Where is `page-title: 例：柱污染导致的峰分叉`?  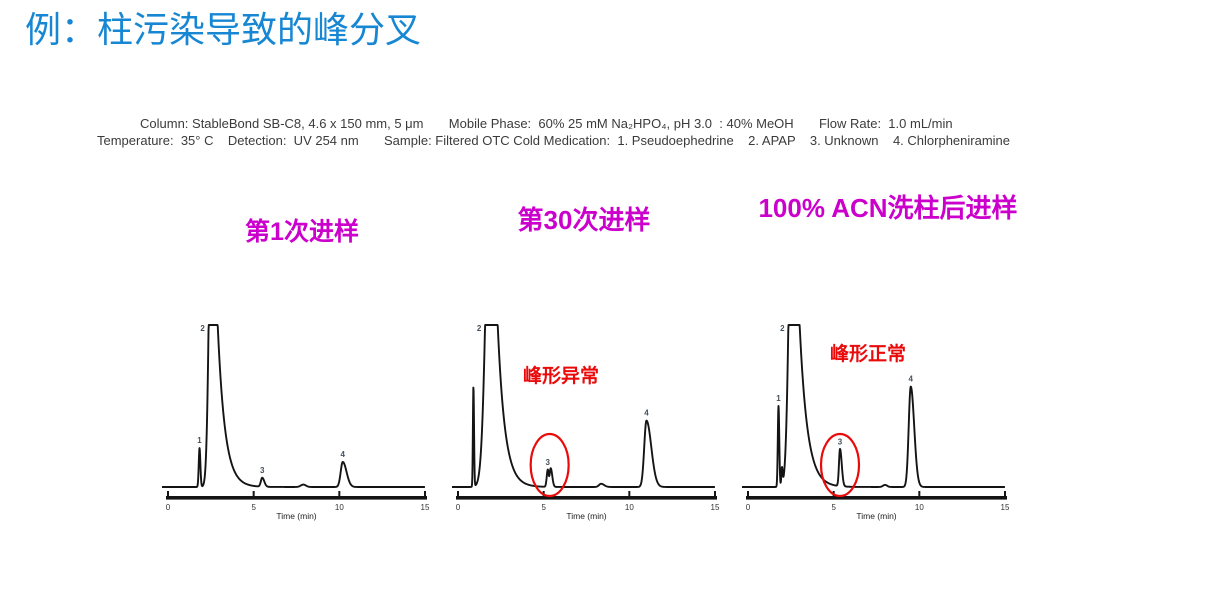
page-title: 例：柱污染导致的峰分叉 is located at coordinates (223, 30).